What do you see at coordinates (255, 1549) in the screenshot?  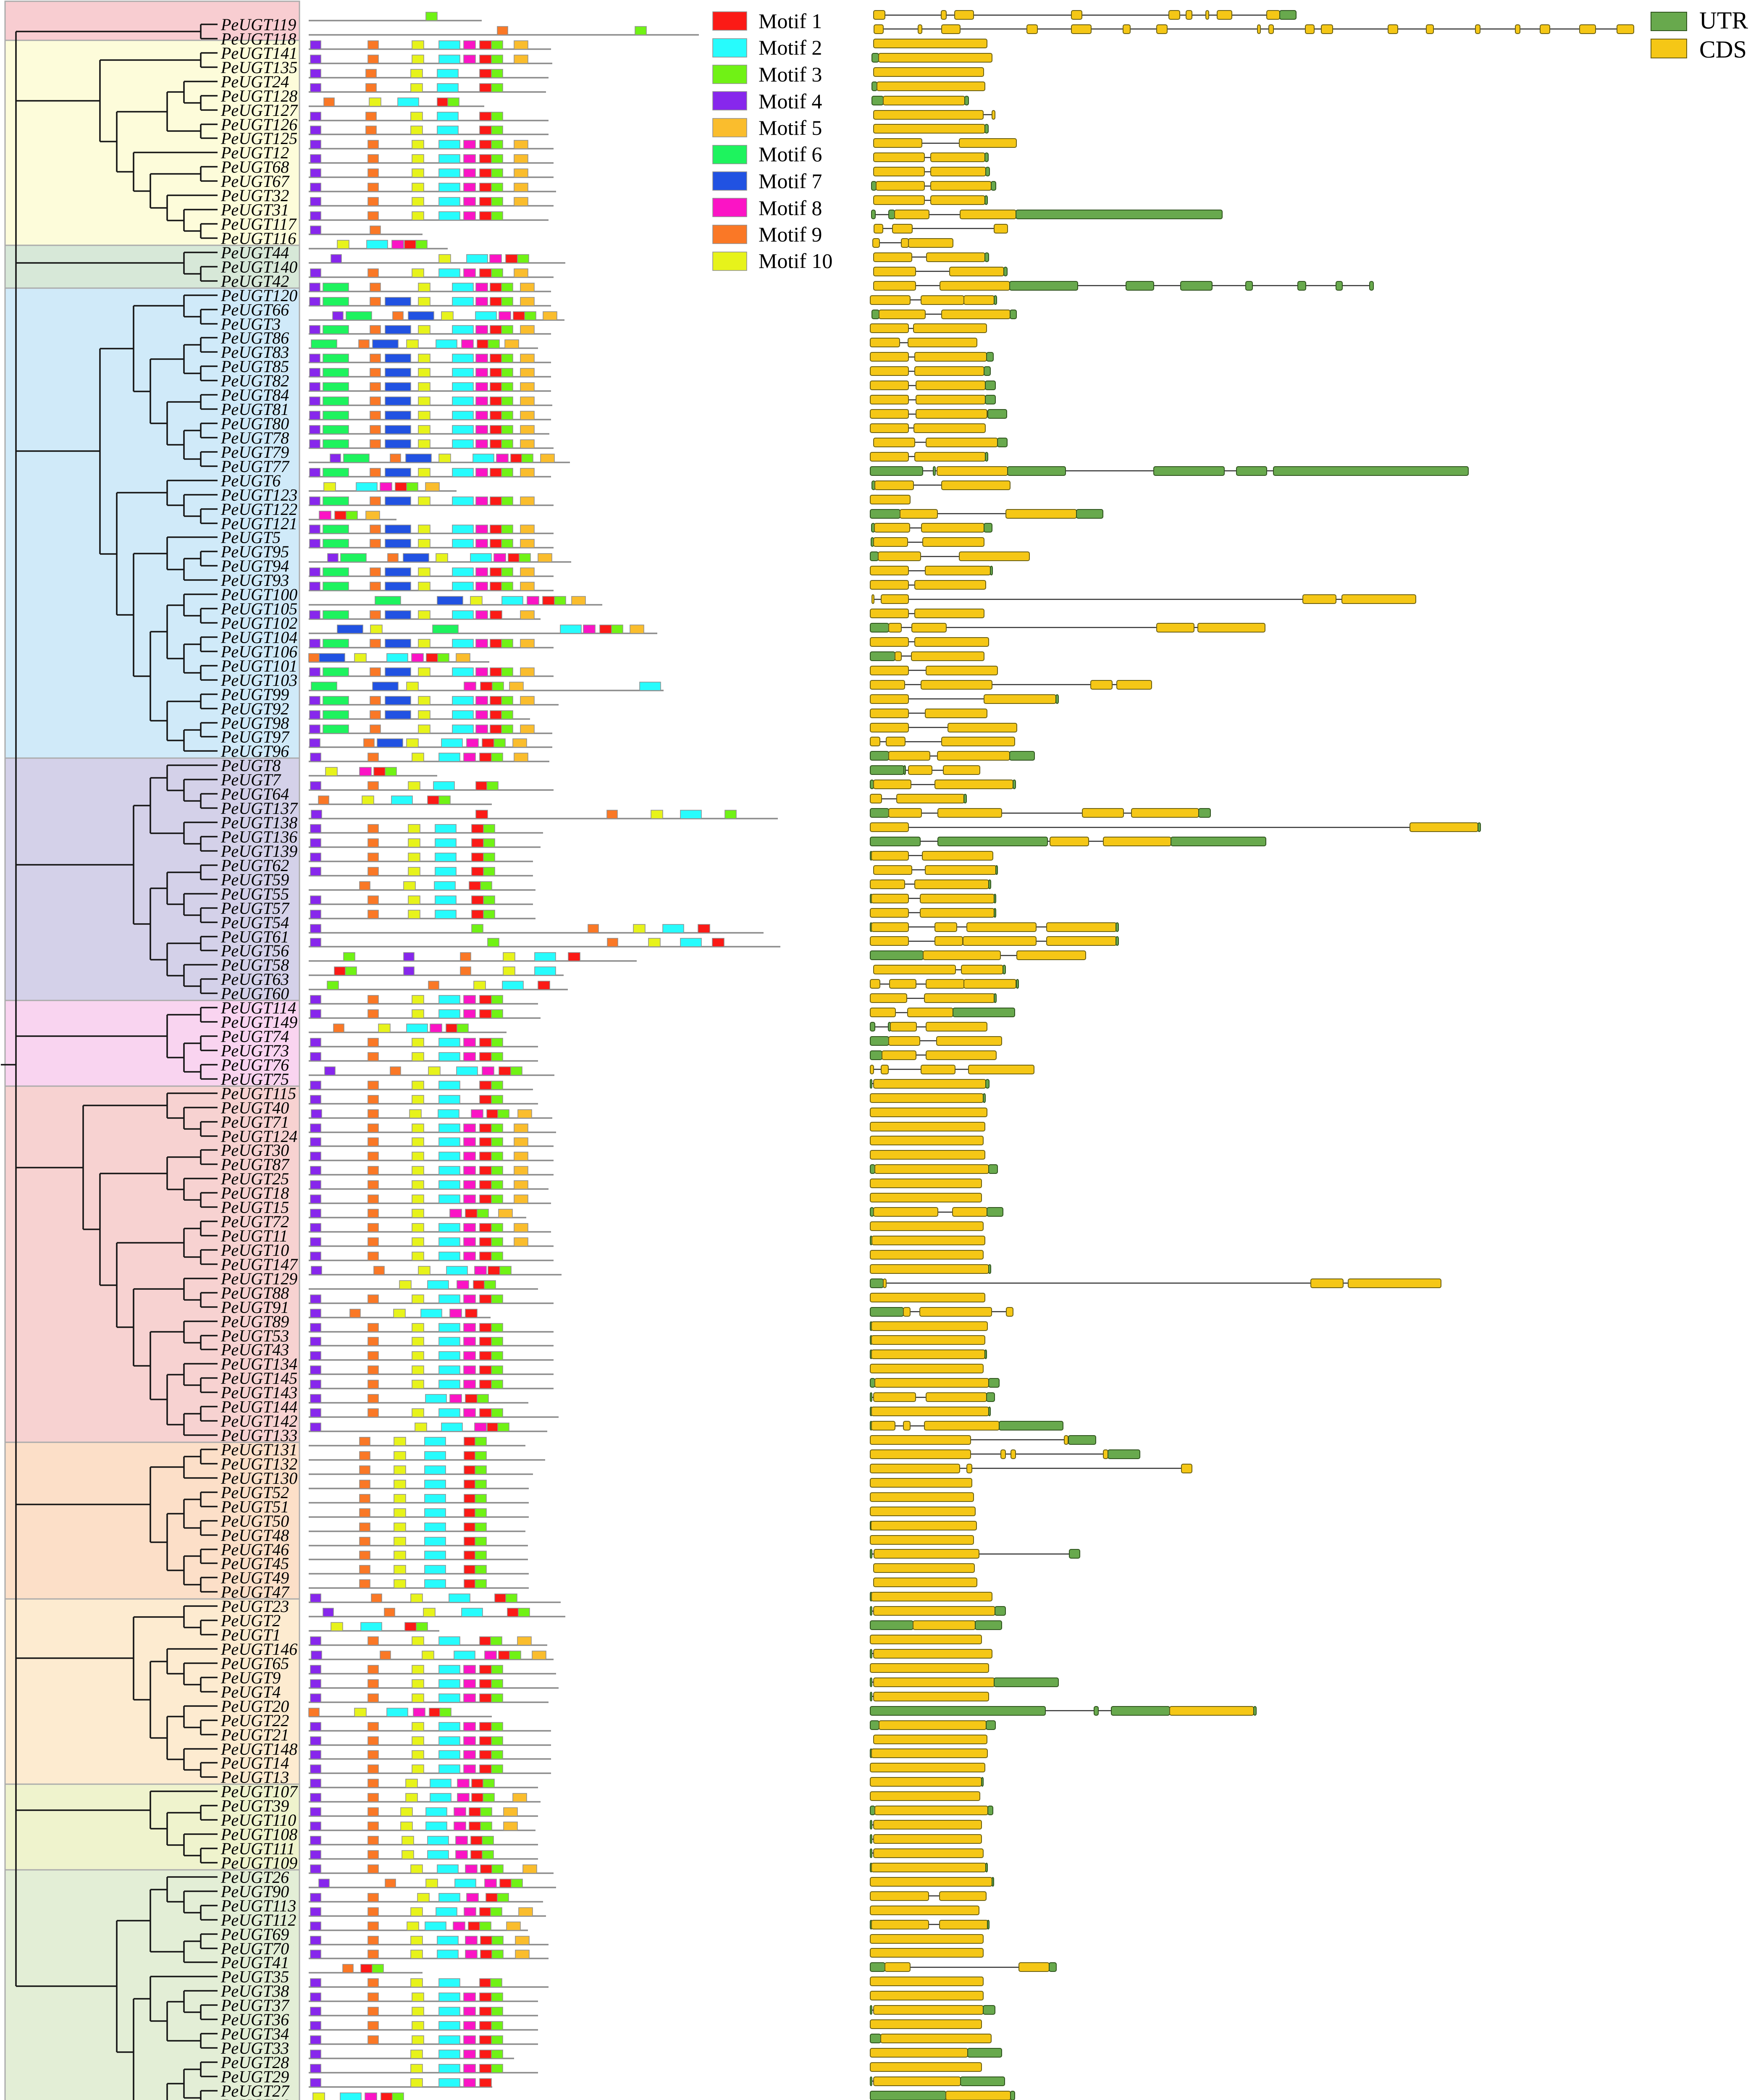 I see `svg-text: PeUGT46` at bounding box center [255, 1549].